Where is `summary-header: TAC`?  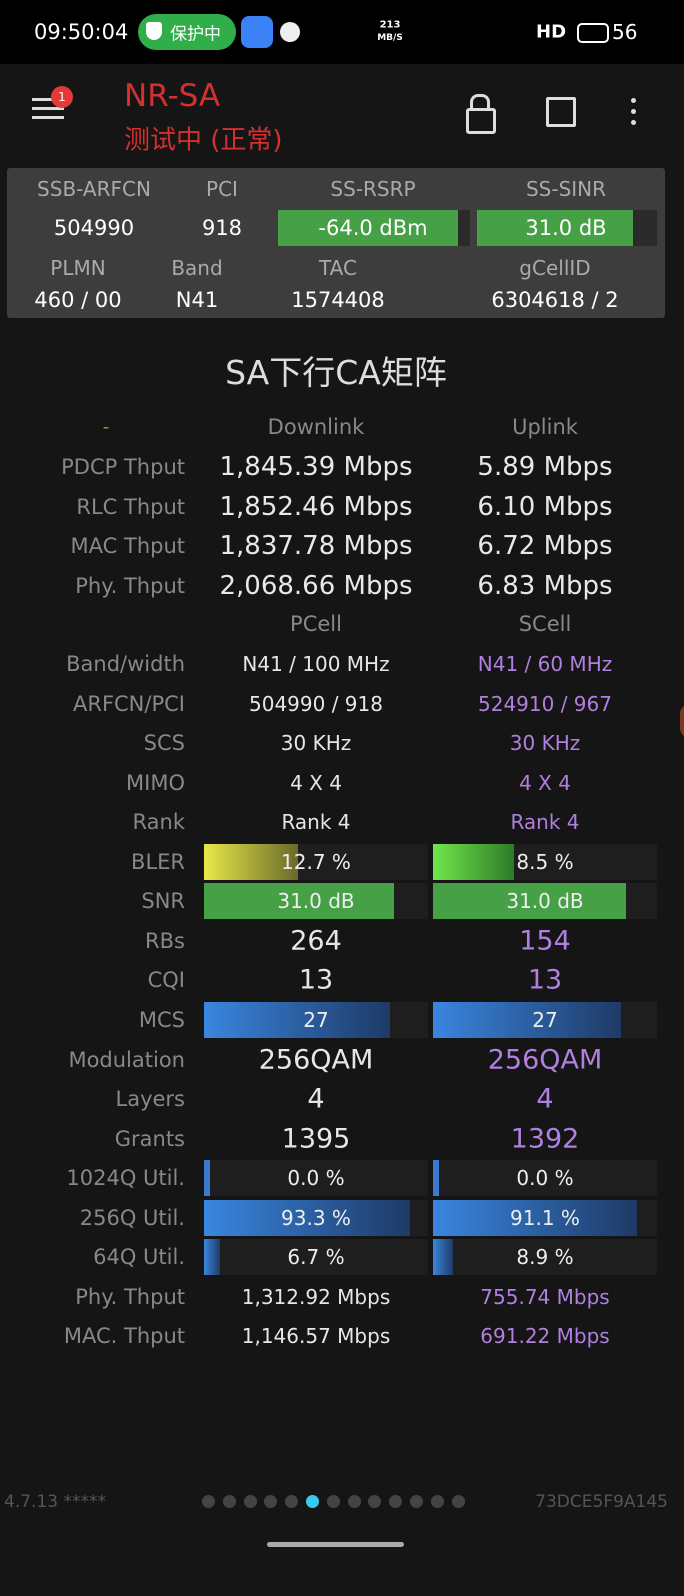
summary-header: TAC is located at coordinates (338, 268).